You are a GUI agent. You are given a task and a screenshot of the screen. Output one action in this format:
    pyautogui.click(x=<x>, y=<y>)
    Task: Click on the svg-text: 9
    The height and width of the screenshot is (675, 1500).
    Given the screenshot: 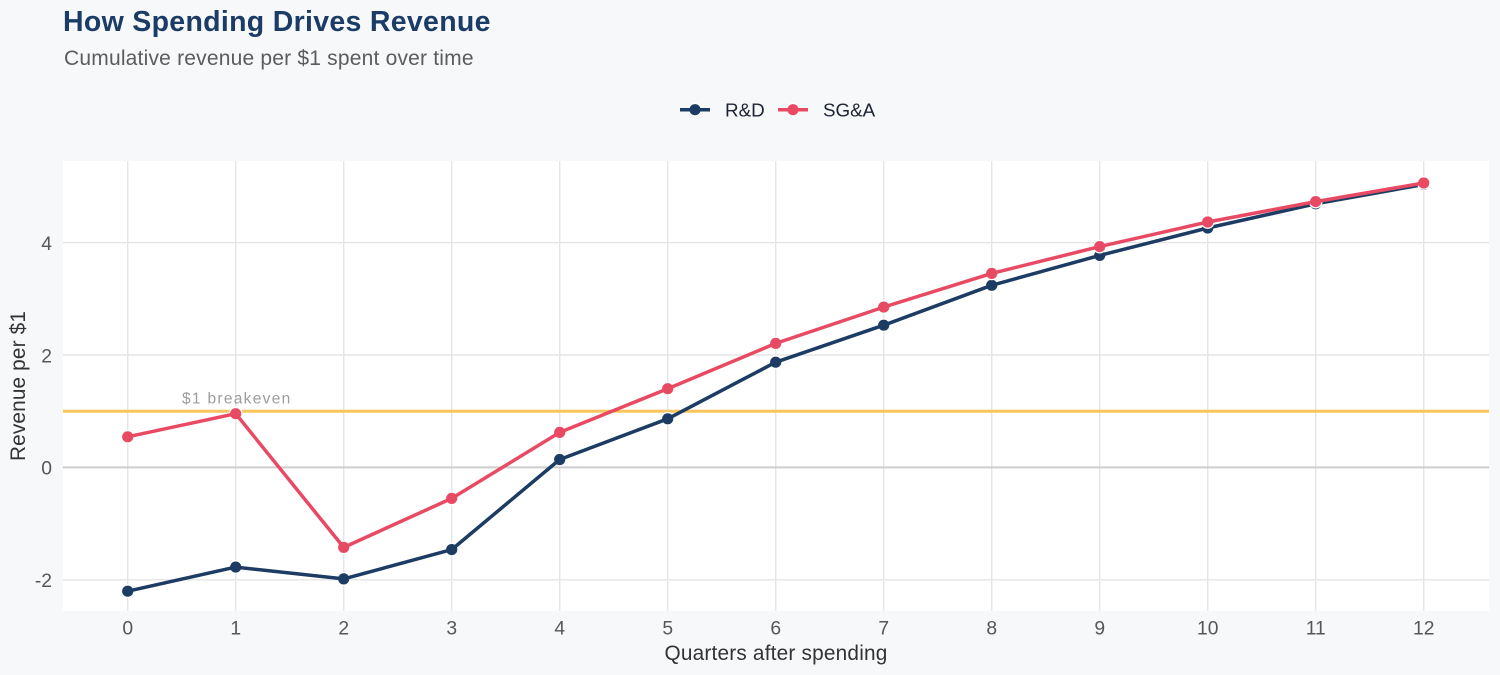 What is the action you would take?
    pyautogui.click(x=1099, y=629)
    